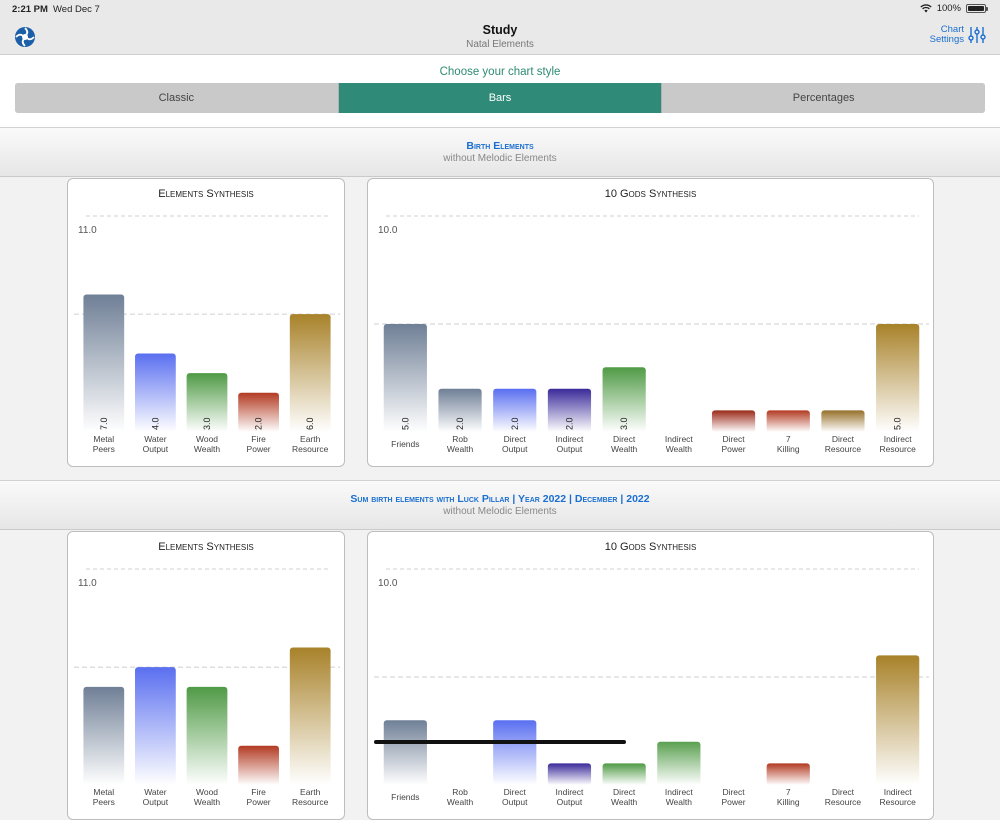 The height and width of the screenshot is (820, 1000). What do you see at coordinates (500, 72) in the screenshot?
I see `chart-style-label: Choose your chart style` at bounding box center [500, 72].